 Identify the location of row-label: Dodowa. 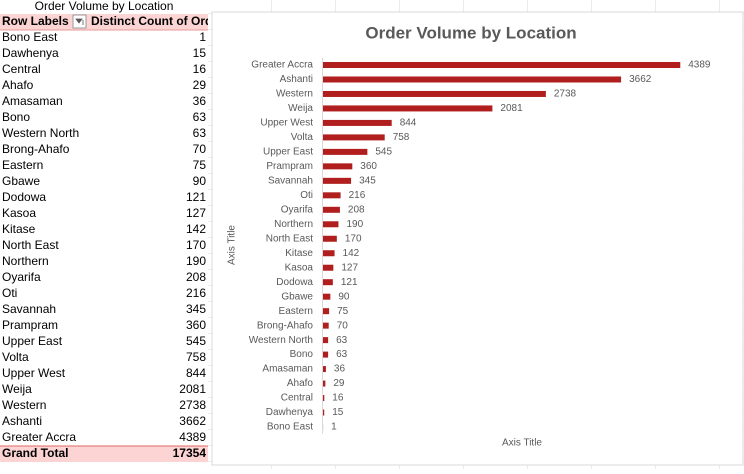
(24, 197).